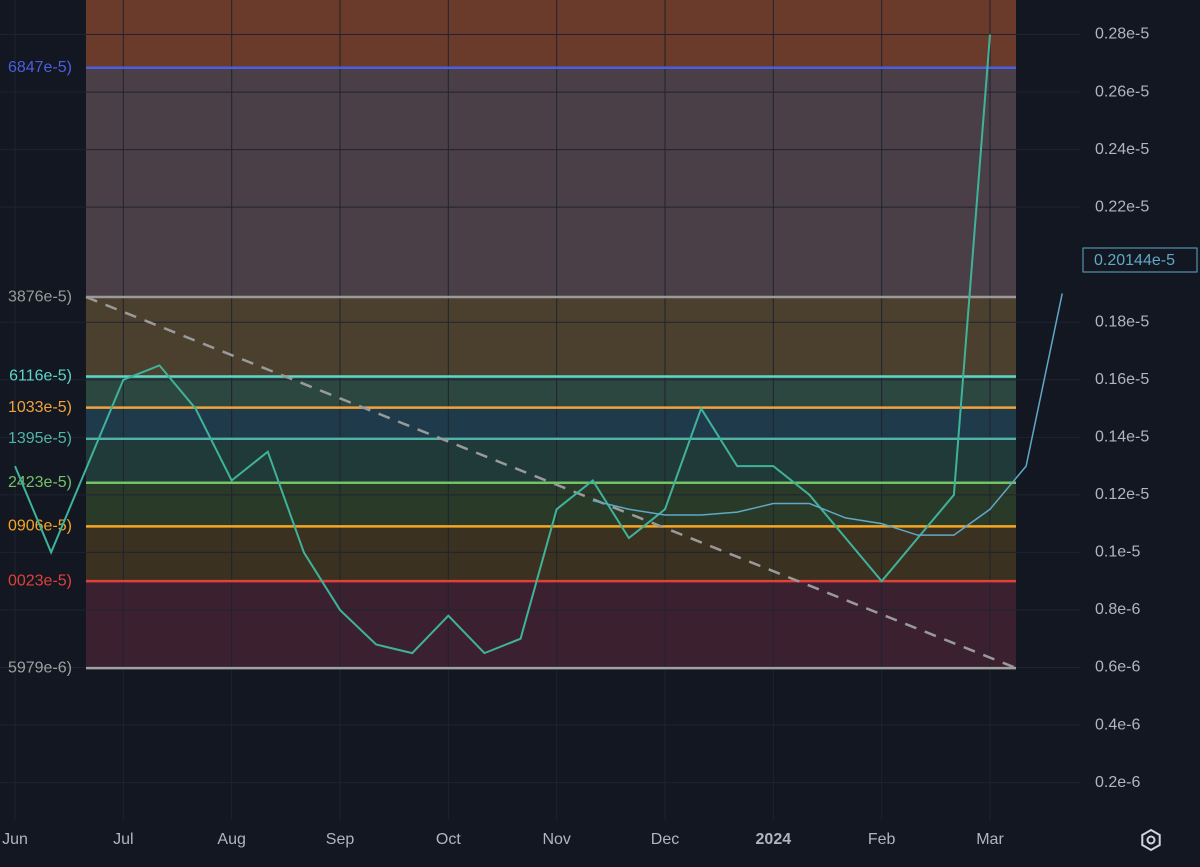 The image size is (1200, 867). I want to click on x-tick-label: Dec, so click(665, 839).